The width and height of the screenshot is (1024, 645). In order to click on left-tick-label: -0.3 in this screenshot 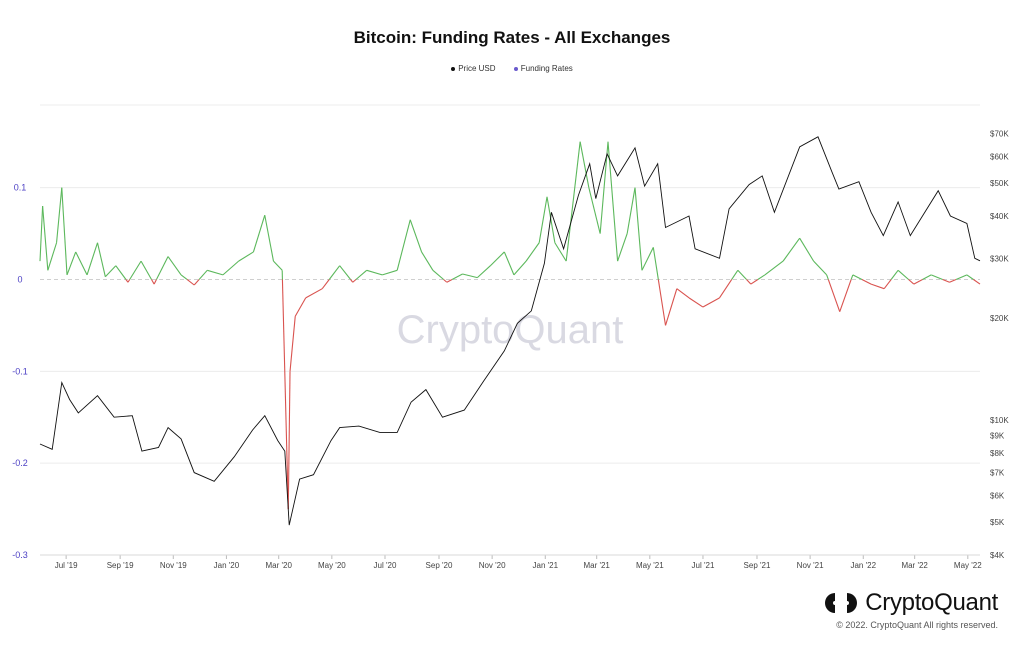, I will do `click(20, 555)`.